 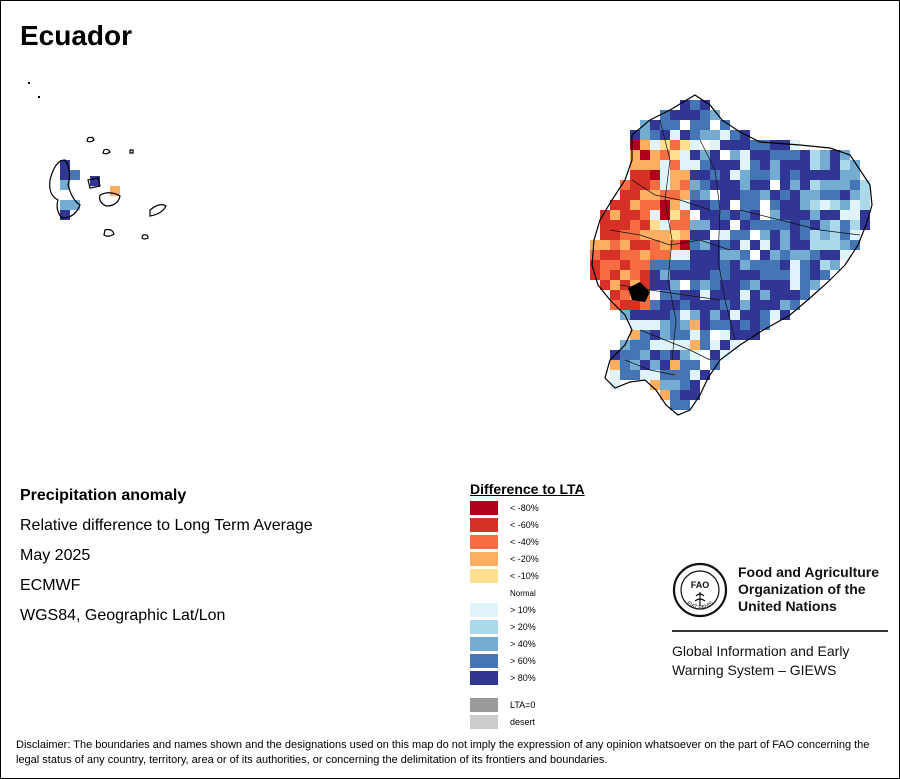 What do you see at coordinates (55, 555) in the screenshot?
I see `info-period: May 2025` at bounding box center [55, 555].